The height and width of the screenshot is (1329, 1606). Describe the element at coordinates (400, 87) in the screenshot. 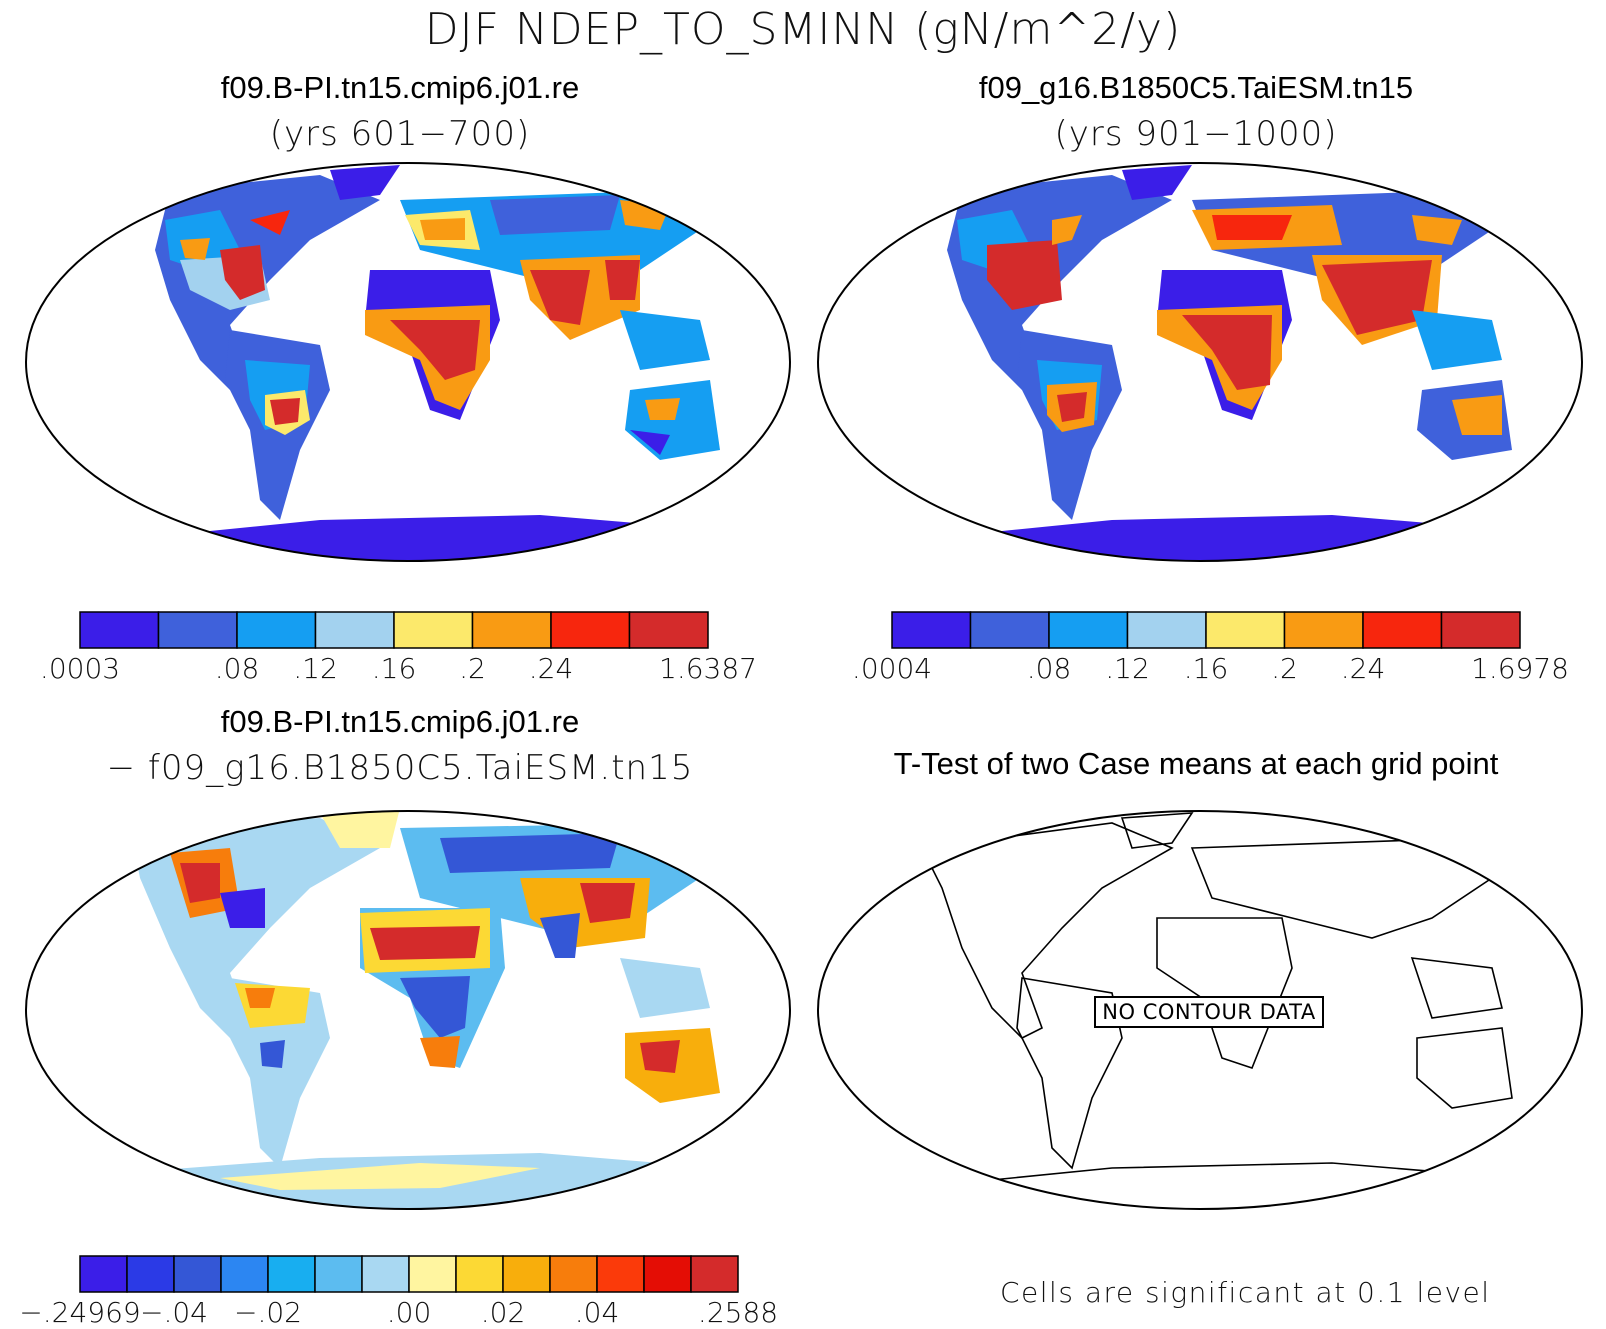

I see `panel1-title: f09.B-PI.tn15.cmip6.j01.re` at that location.